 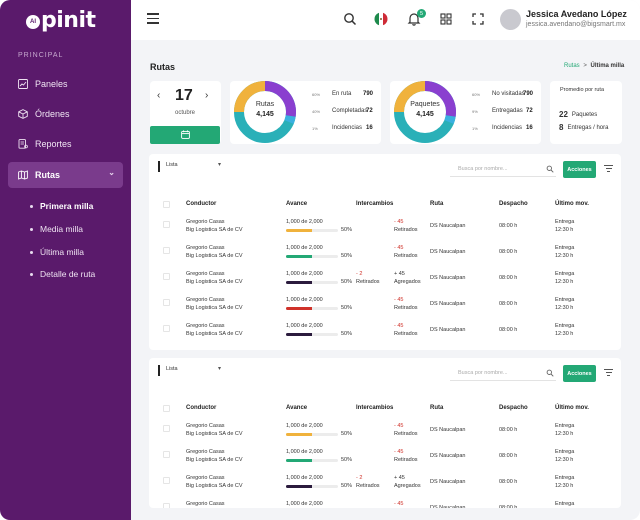 I want to click on legend-item: 1% Incidencias, so click(x=342, y=128).